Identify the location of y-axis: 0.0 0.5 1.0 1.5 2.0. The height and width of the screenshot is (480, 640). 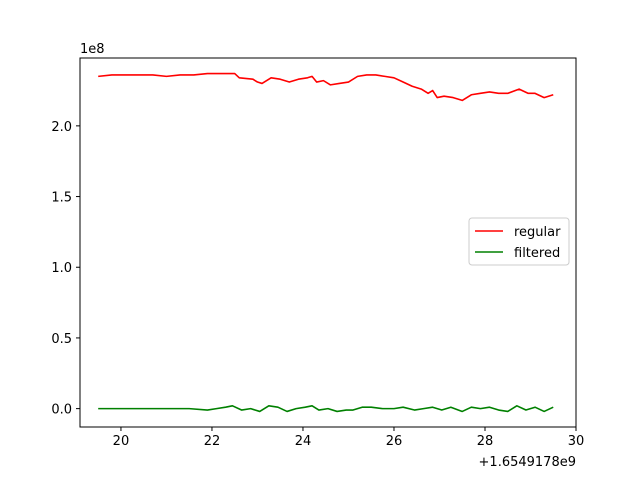
(65, 269).